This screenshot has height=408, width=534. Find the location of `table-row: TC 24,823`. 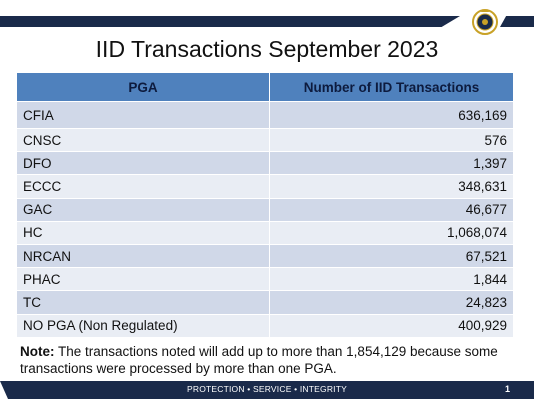

table-row: TC 24,823 is located at coordinates (265, 302).